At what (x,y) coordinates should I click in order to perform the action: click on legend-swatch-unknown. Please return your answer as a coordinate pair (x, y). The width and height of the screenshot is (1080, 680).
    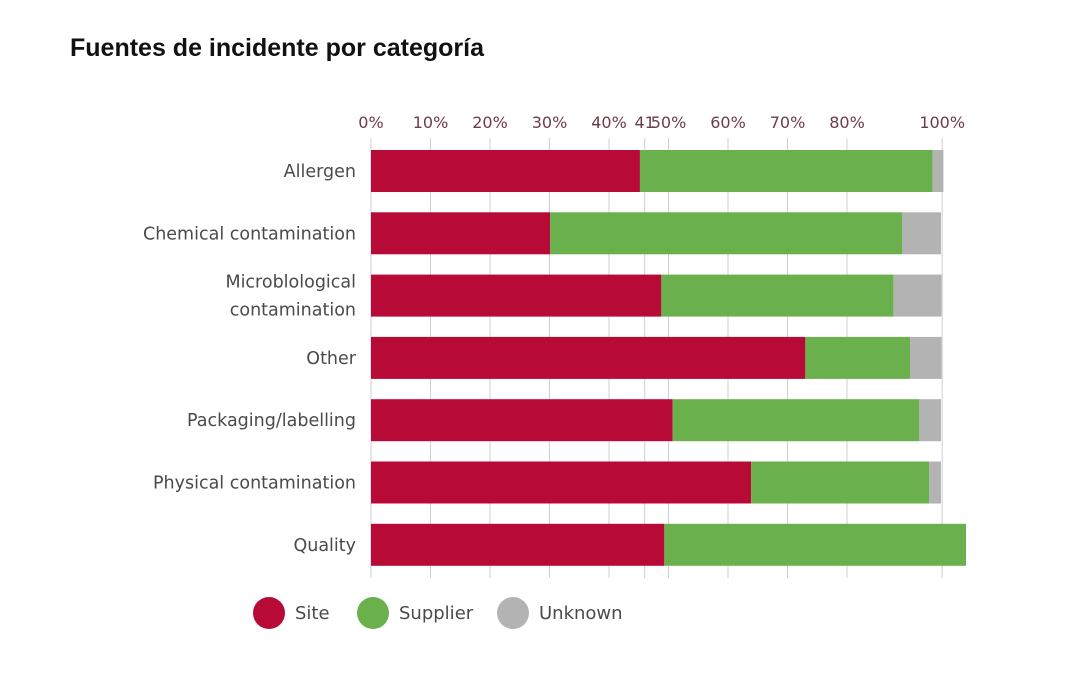
    Looking at the image, I should click on (513, 613).